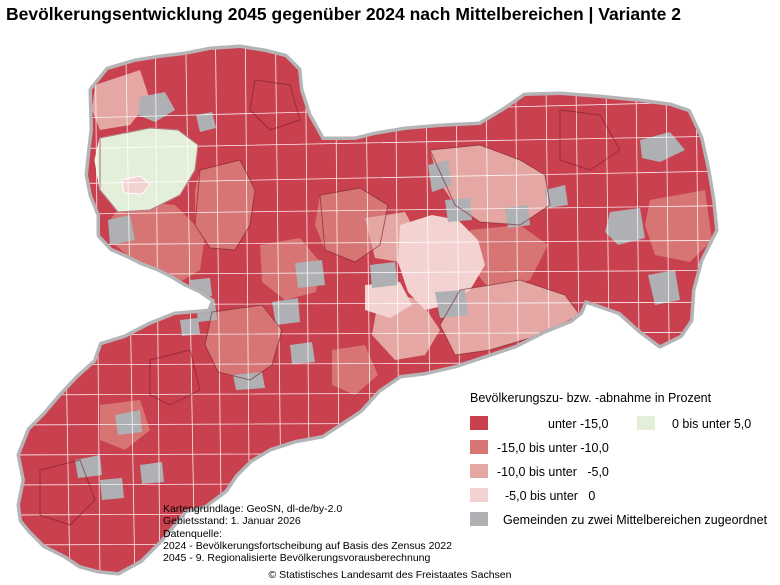  I want to click on legend-label-10-5: -10,0 bis unter -5,0, so click(553, 472).